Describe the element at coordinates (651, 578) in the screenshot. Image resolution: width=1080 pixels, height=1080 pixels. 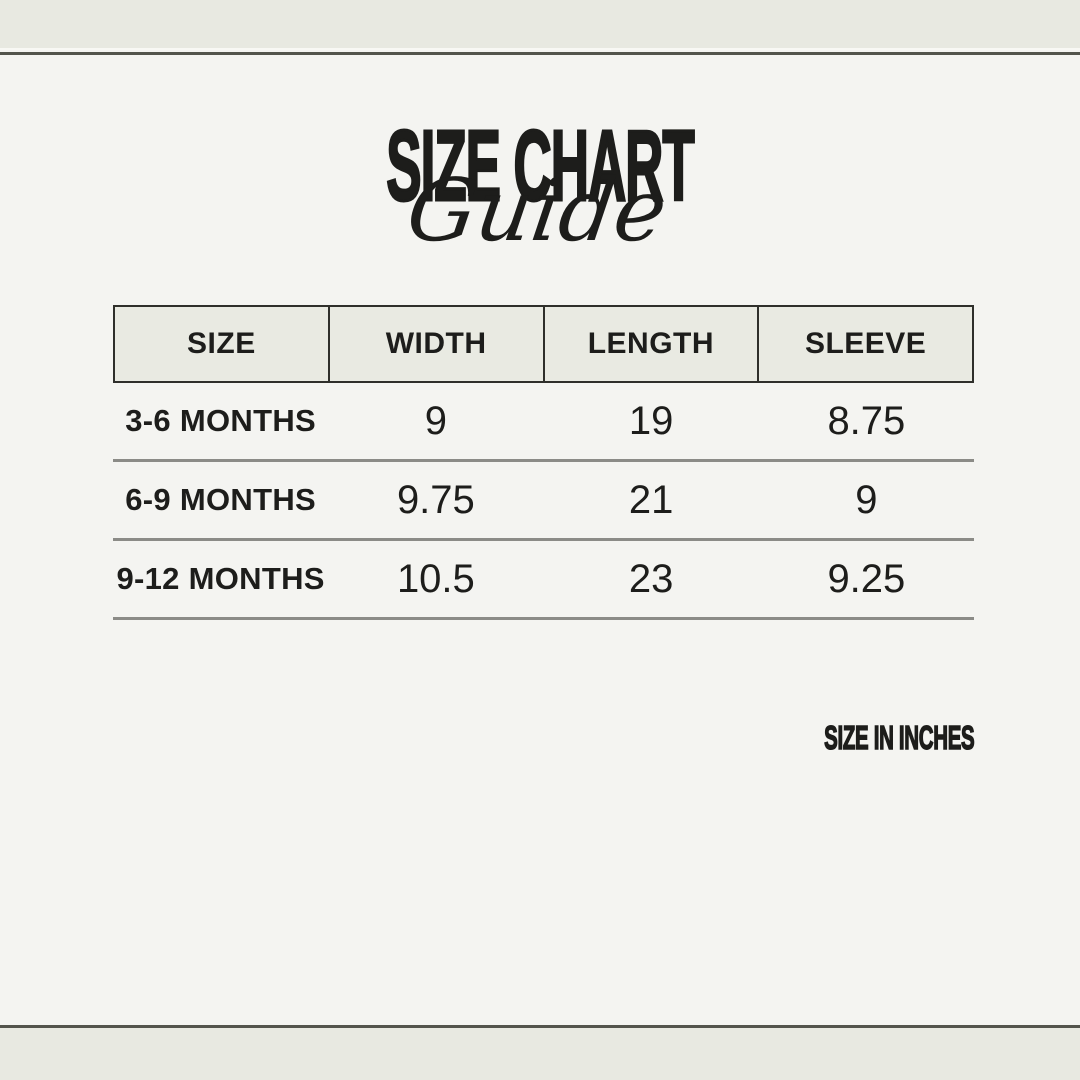
I see `length-value-cell: 23` at that location.